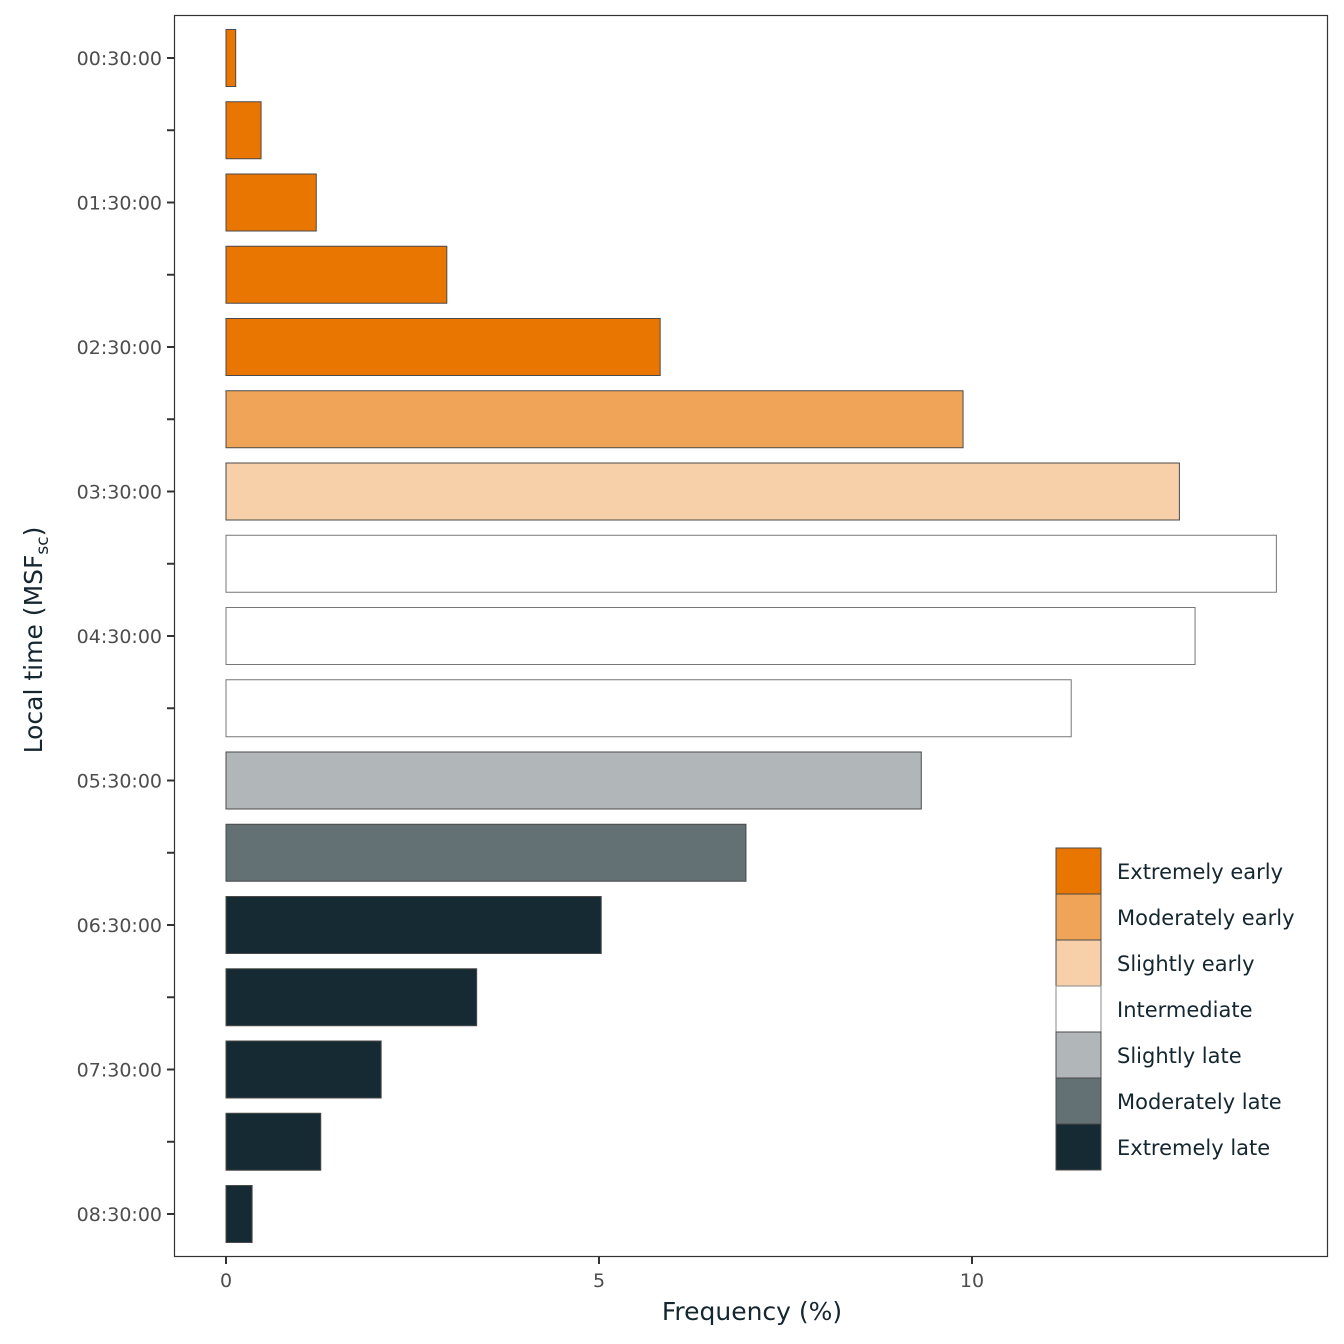 This screenshot has width=1344, height=1344. Describe the element at coordinates (1185, 1010) in the screenshot. I see `legend-label: Intermediate` at that location.